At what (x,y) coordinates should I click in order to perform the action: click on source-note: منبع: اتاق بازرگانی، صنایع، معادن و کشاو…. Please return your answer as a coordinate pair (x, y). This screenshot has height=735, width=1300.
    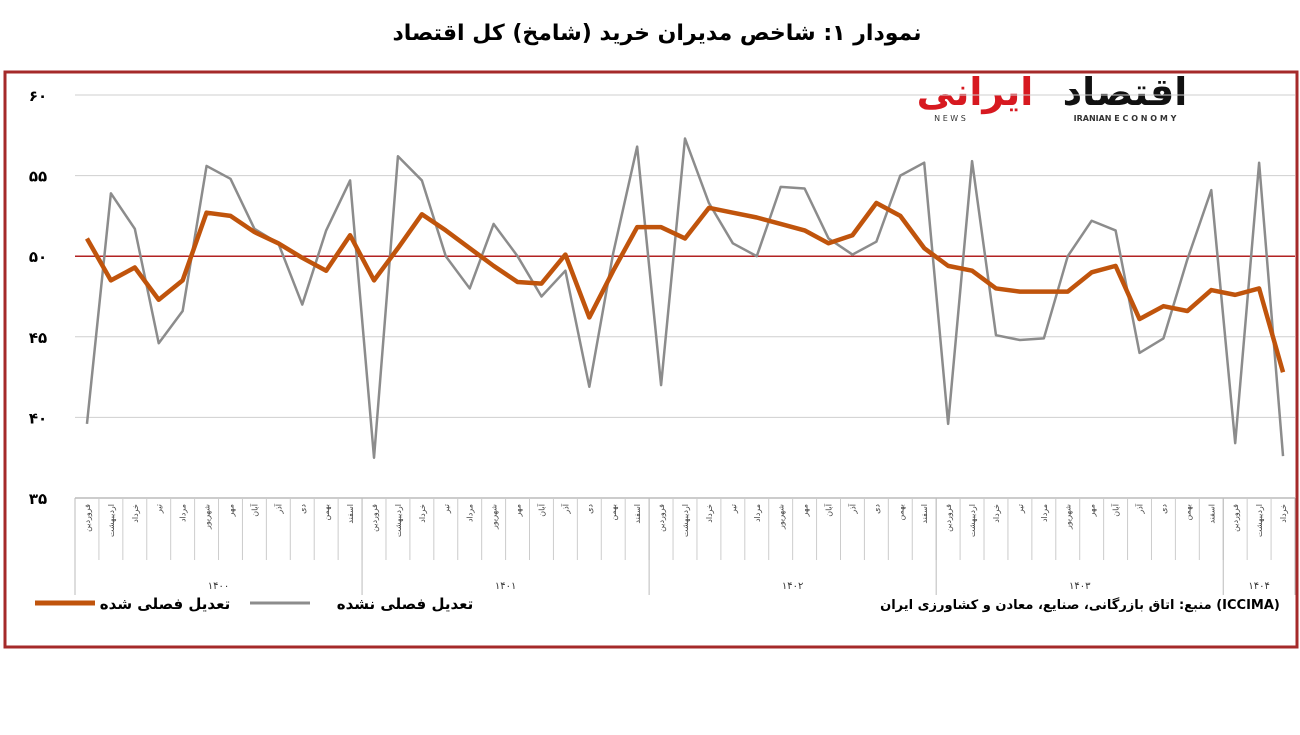
    Looking at the image, I should click on (1080, 605).